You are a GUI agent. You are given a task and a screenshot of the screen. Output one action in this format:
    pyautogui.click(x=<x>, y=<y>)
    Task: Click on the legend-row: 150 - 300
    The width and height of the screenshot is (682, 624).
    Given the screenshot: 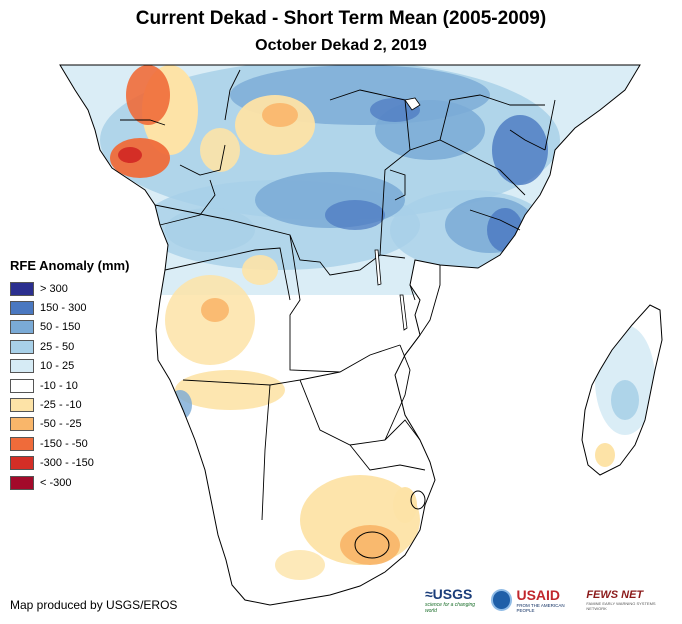 What is the action you would take?
    pyautogui.click(x=85, y=307)
    